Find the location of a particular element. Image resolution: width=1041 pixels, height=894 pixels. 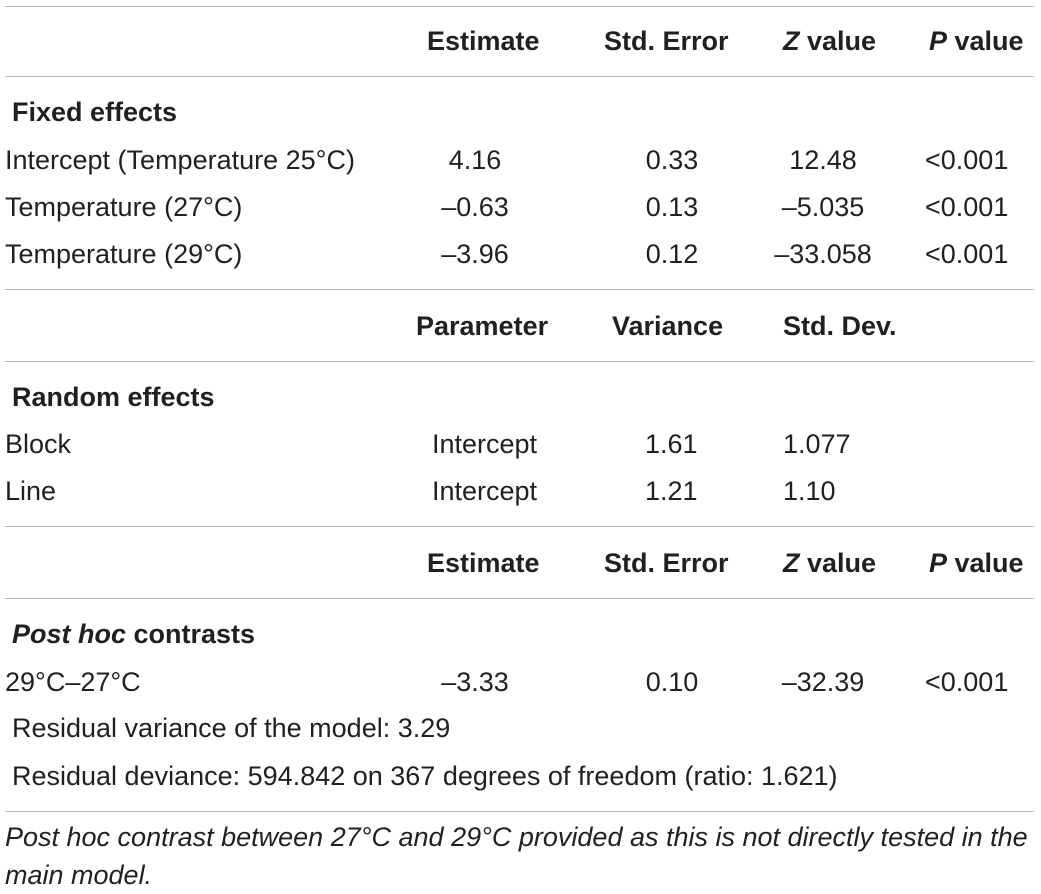

random-row-1-variance: 1.21 is located at coordinates (671, 491).